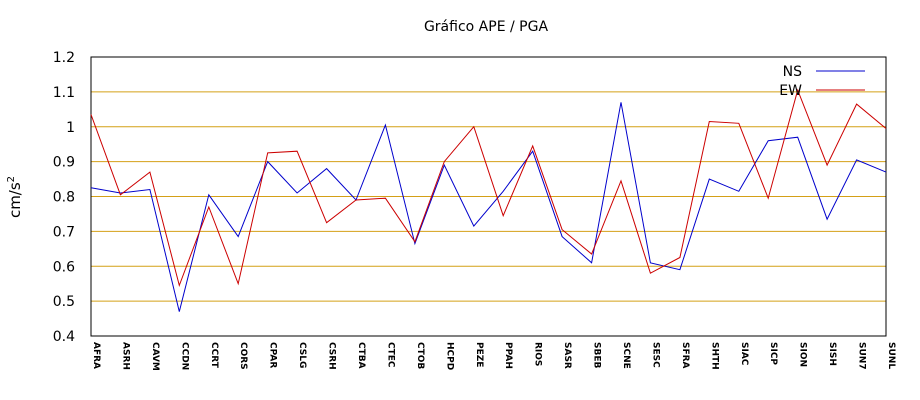 Image resolution: width=920 pixels, height=400 pixels. What do you see at coordinates (626, 355) in the screenshot?
I see `x-tick-label: SCNE` at bounding box center [626, 355].